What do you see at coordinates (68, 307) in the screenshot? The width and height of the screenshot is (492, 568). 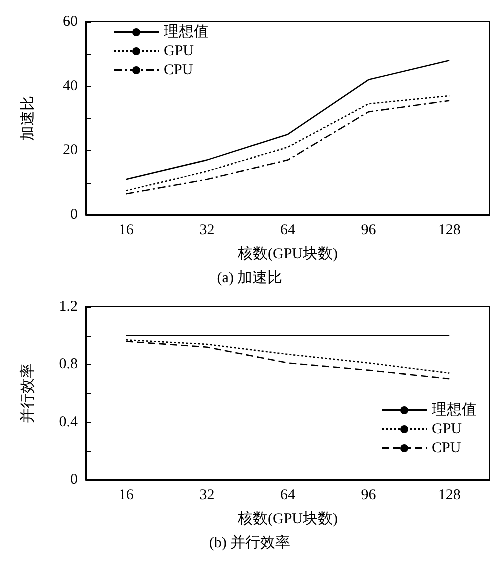 I see `y-tick-label: 1.2` at bounding box center [68, 307].